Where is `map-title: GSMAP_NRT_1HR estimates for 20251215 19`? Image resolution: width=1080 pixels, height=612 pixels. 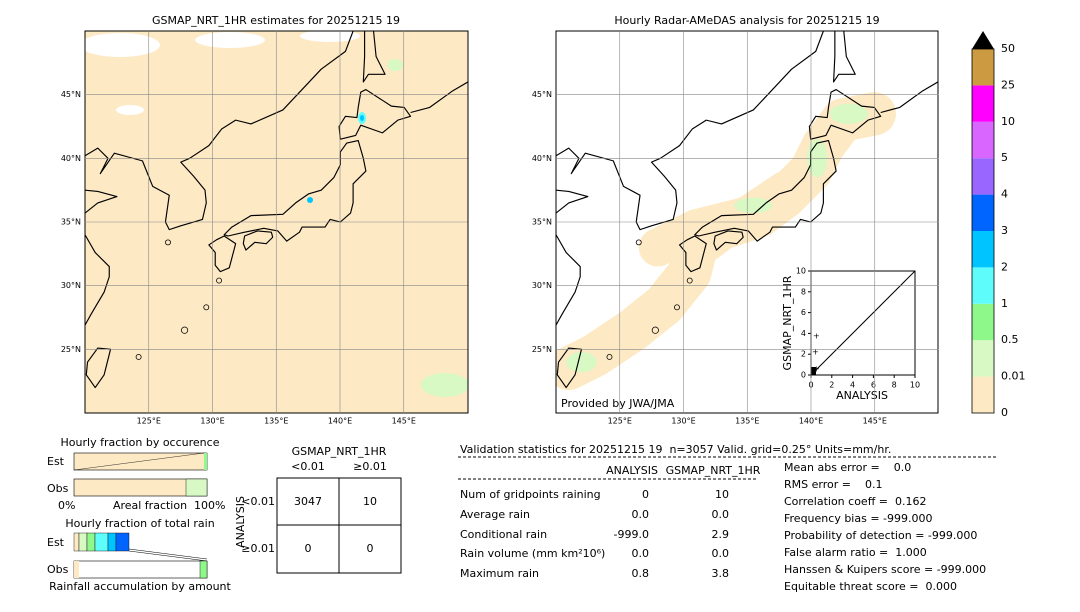
map-title: GSMAP_NRT_1HR estimates for 20251215 19 is located at coordinates (276, 20).